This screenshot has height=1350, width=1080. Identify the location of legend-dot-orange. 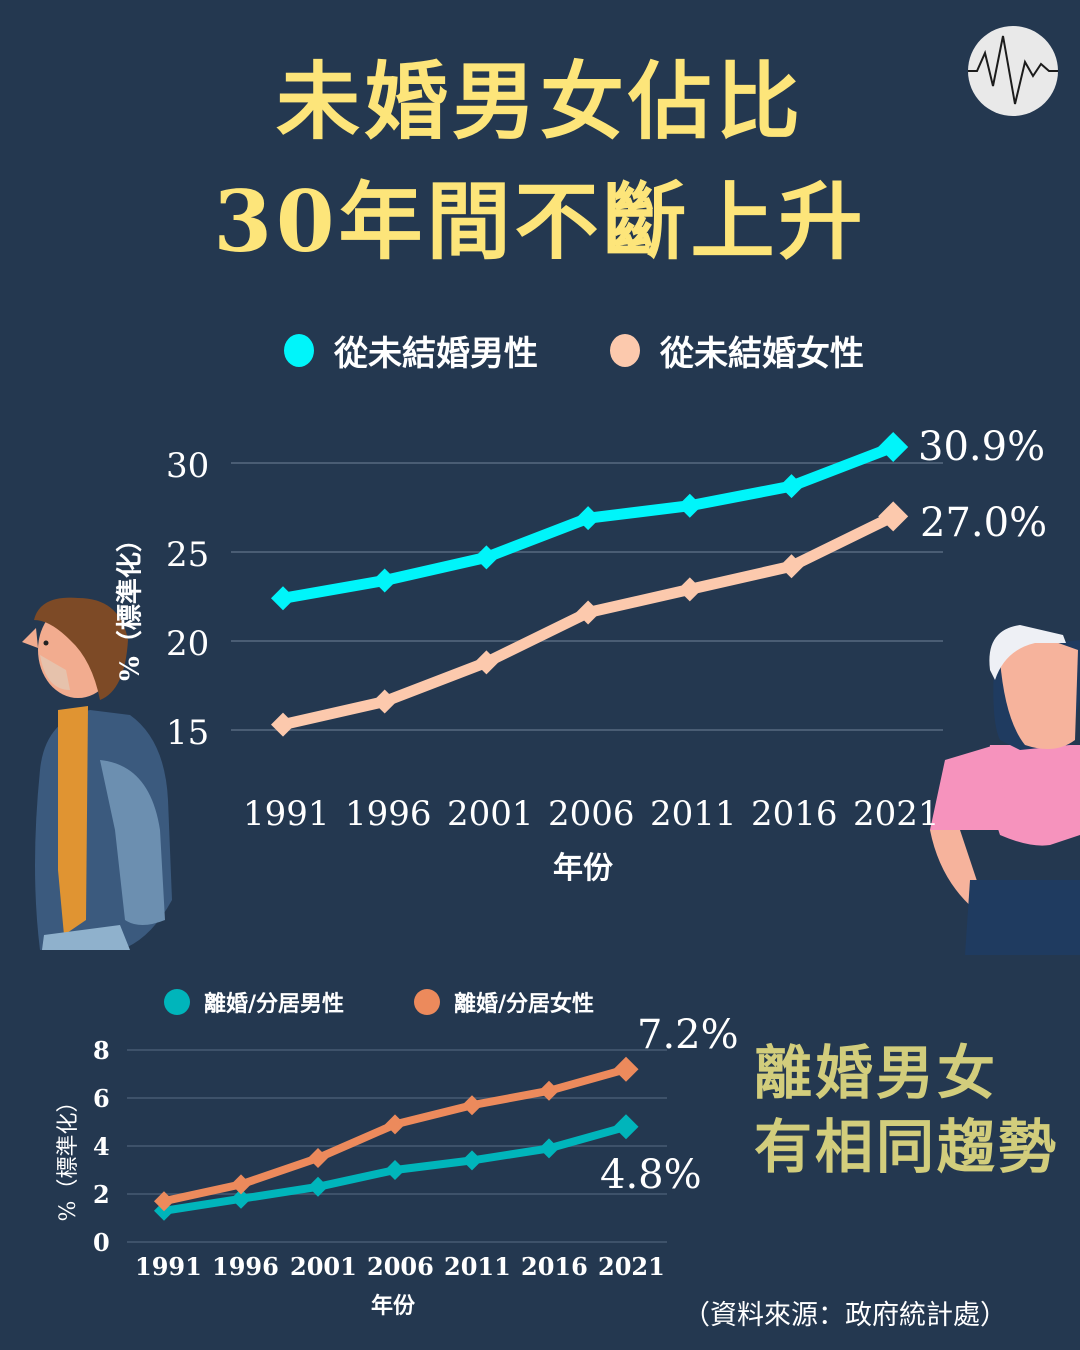
(427, 1002).